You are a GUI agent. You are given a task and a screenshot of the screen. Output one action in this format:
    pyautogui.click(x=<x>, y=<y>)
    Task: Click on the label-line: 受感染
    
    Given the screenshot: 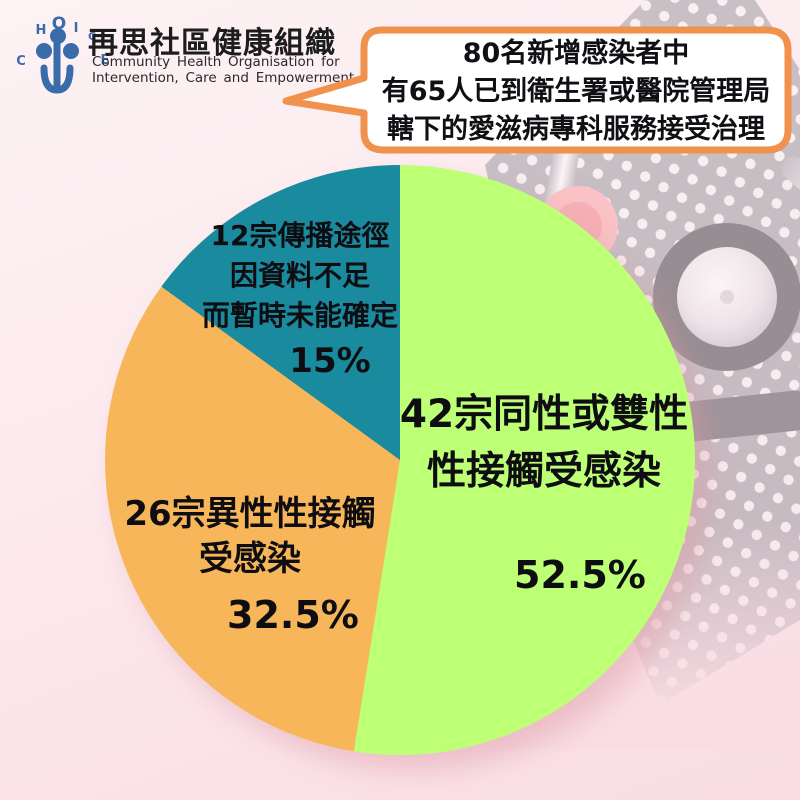 What is the action you would take?
    pyautogui.click(x=250, y=559)
    